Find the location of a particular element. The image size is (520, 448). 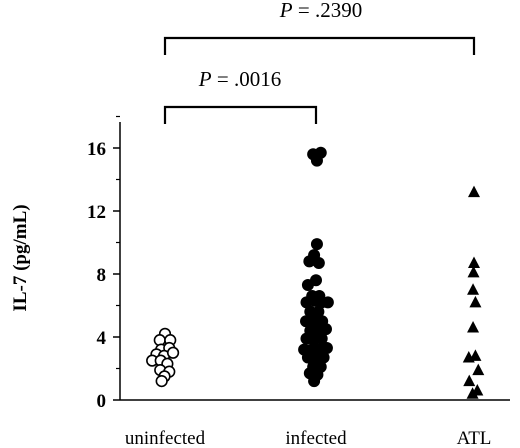

y-tick-label: 8 is located at coordinates (102, 275).